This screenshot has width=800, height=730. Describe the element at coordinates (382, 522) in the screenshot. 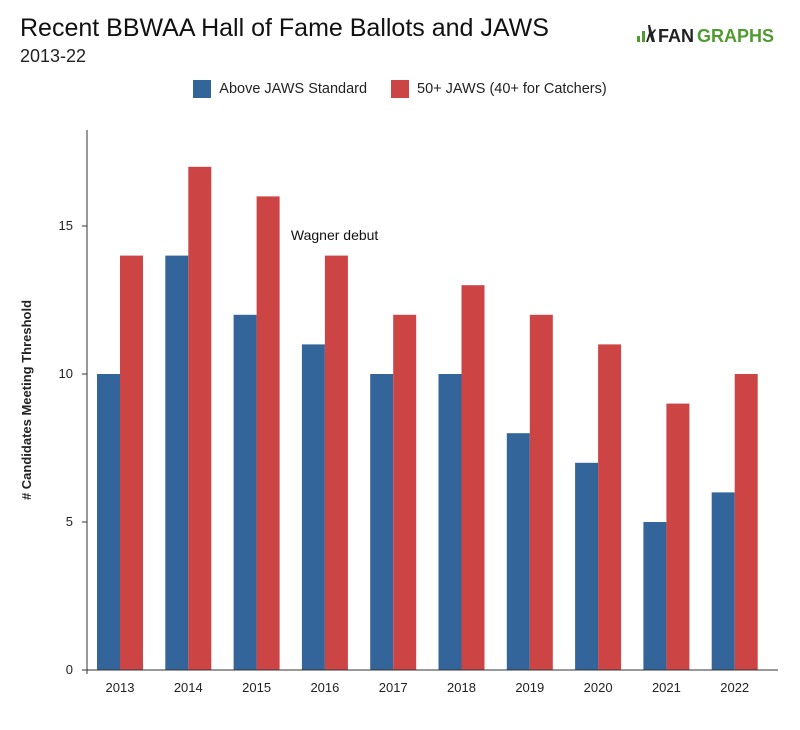

I see `bar-above-2017` at that location.